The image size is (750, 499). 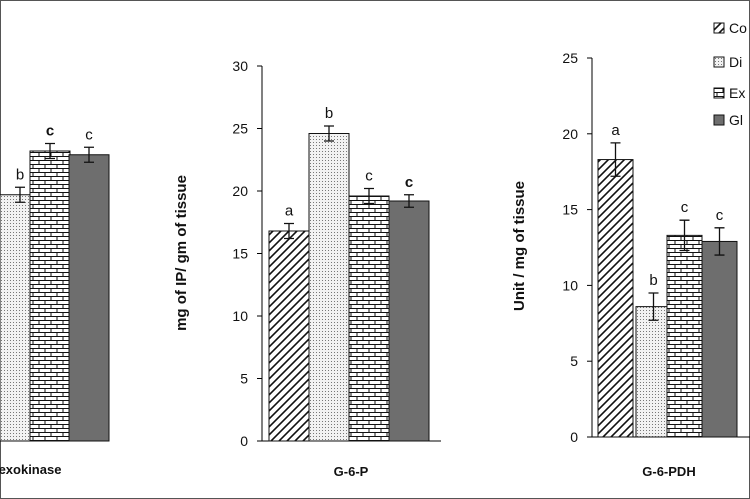 What do you see at coordinates (240, 66) in the screenshot?
I see `y-tick-label: 30` at bounding box center [240, 66].